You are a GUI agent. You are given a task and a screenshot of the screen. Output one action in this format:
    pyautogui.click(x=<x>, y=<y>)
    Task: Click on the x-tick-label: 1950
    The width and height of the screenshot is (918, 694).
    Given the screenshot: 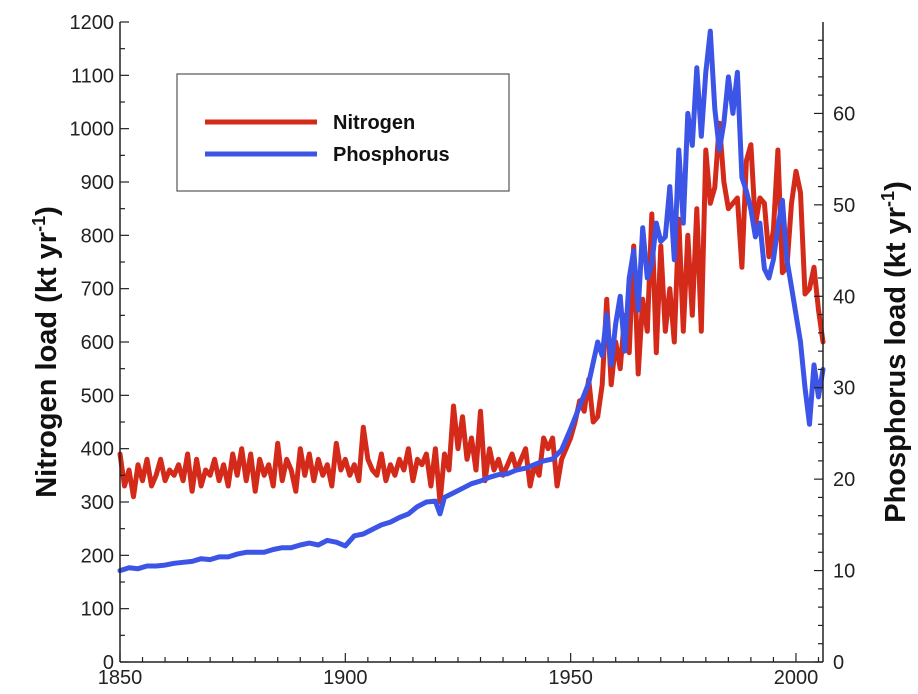 What is the action you would take?
    pyautogui.click(x=570, y=678)
    